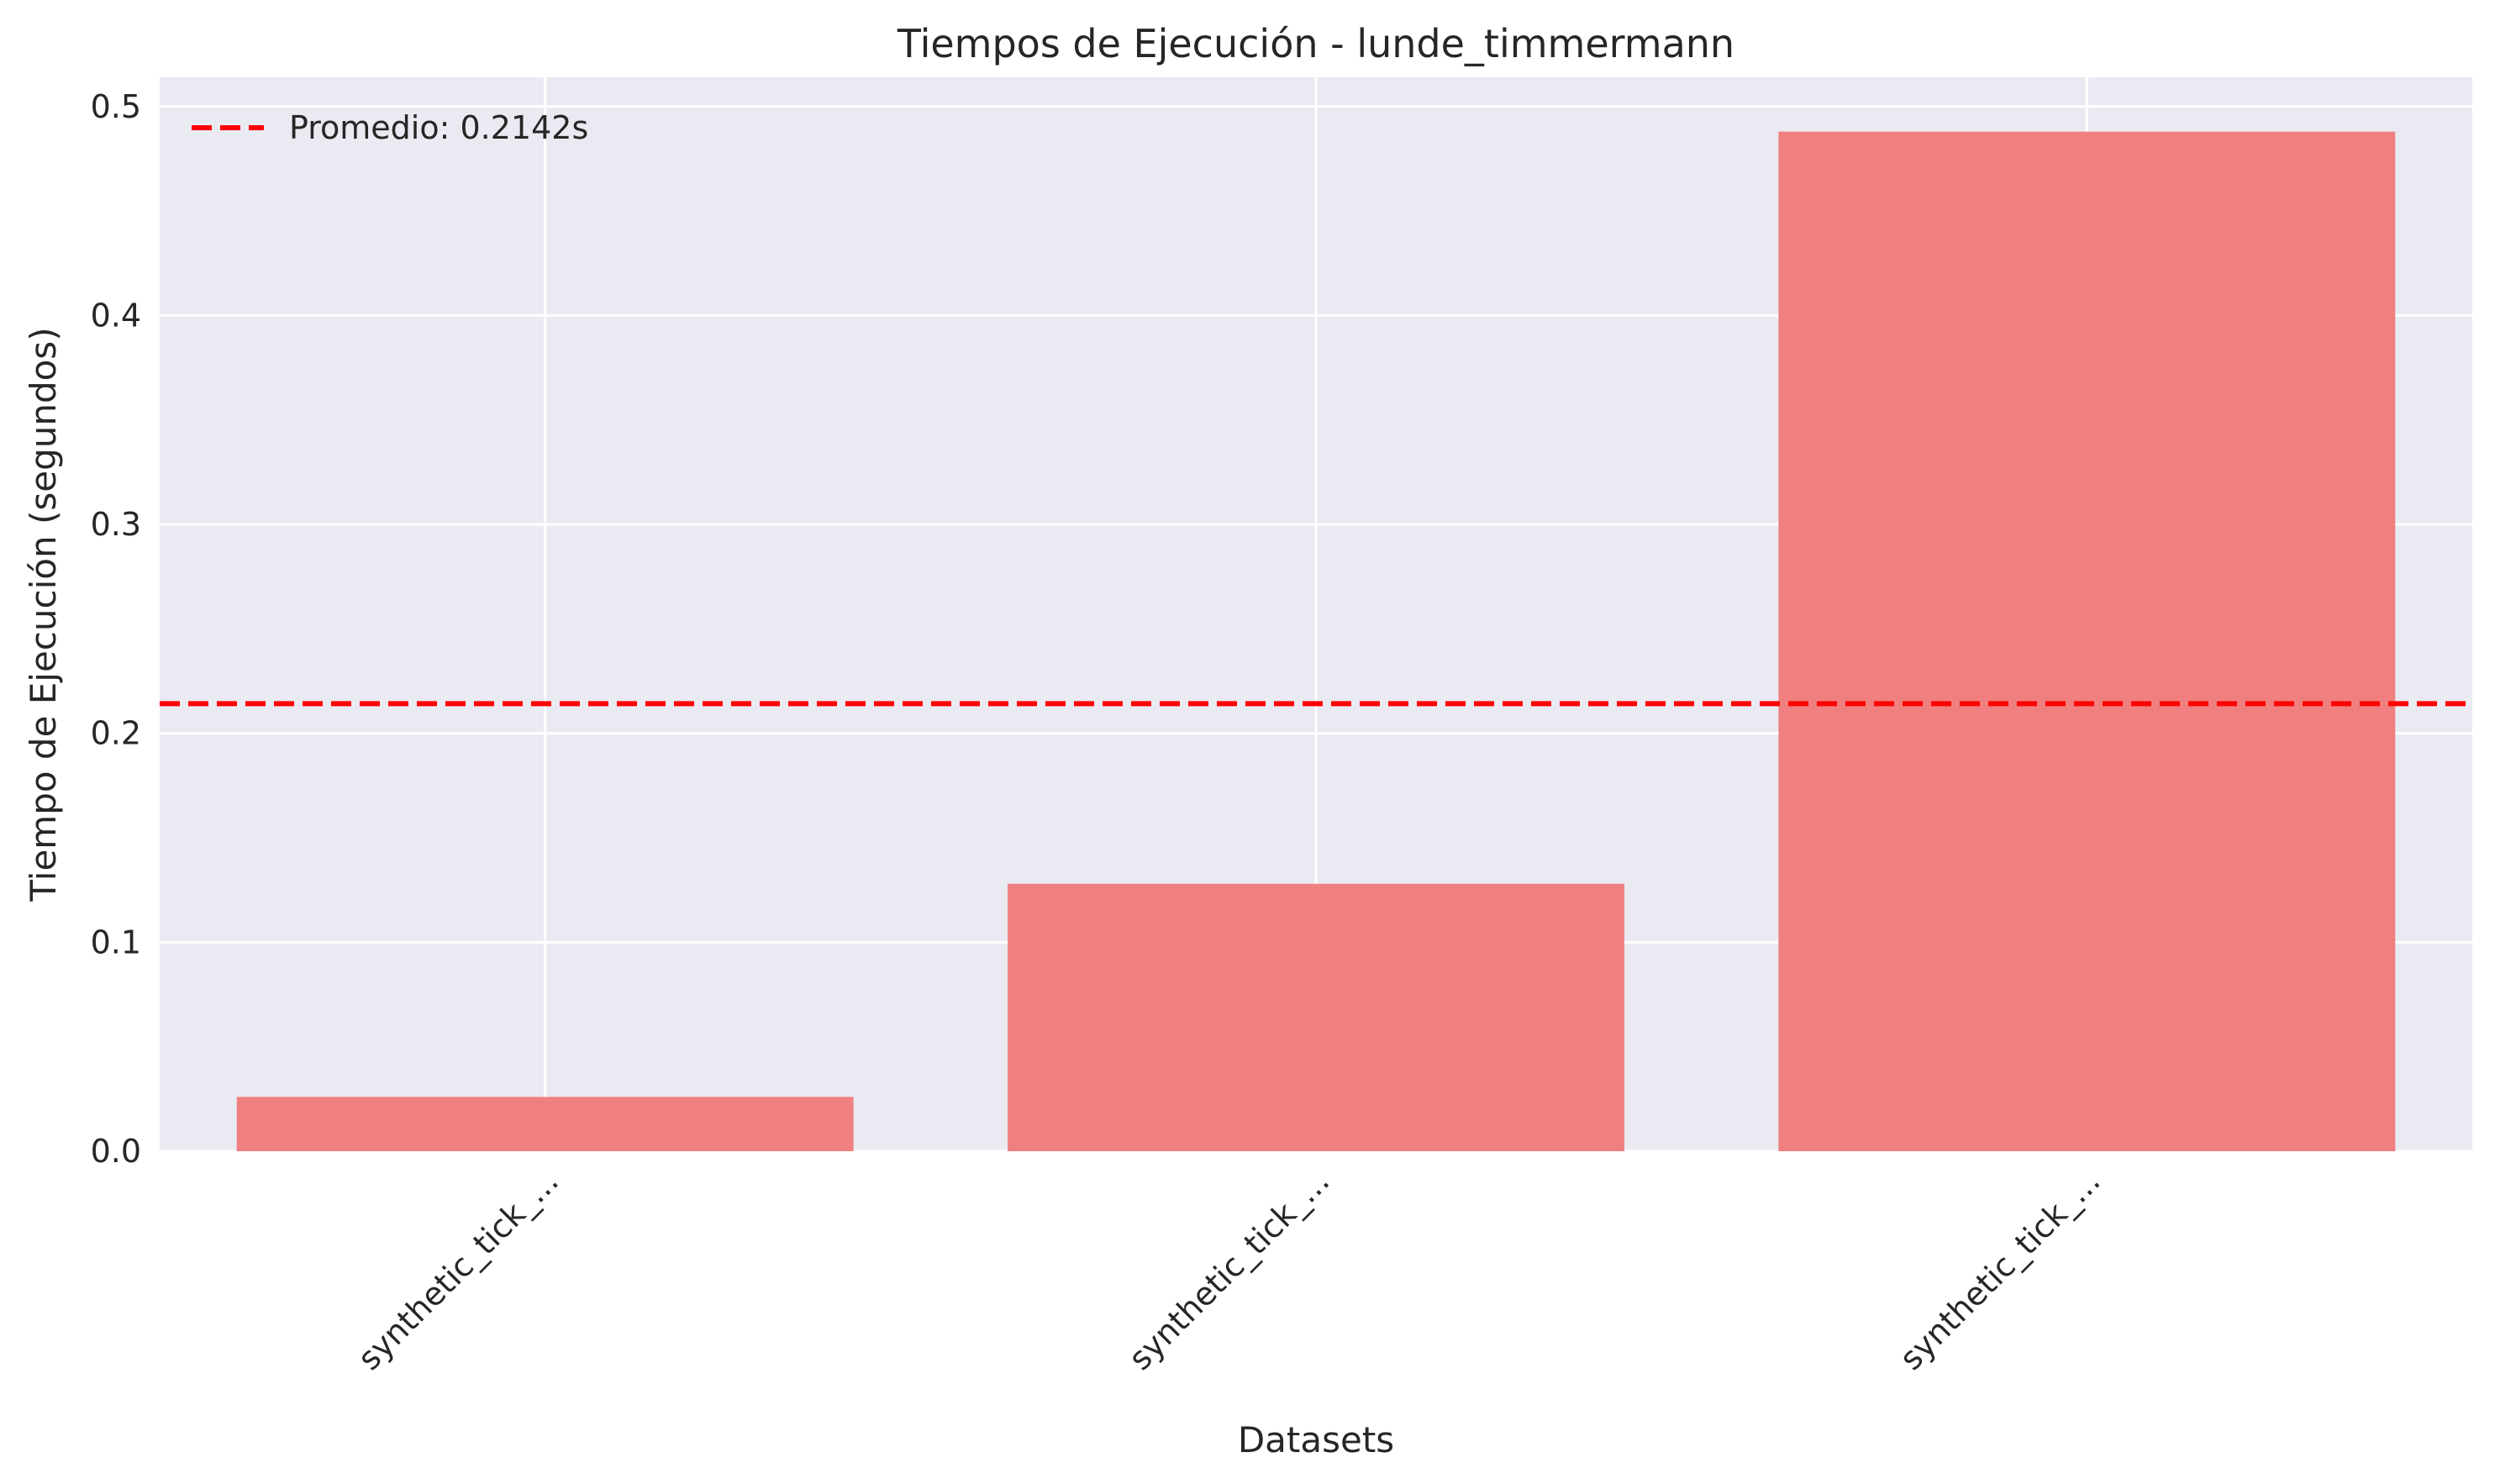 The image size is (2495, 1484). Describe the element at coordinates (116, 316) in the screenshot. I see `y-tick-label: 0.4` at that location.